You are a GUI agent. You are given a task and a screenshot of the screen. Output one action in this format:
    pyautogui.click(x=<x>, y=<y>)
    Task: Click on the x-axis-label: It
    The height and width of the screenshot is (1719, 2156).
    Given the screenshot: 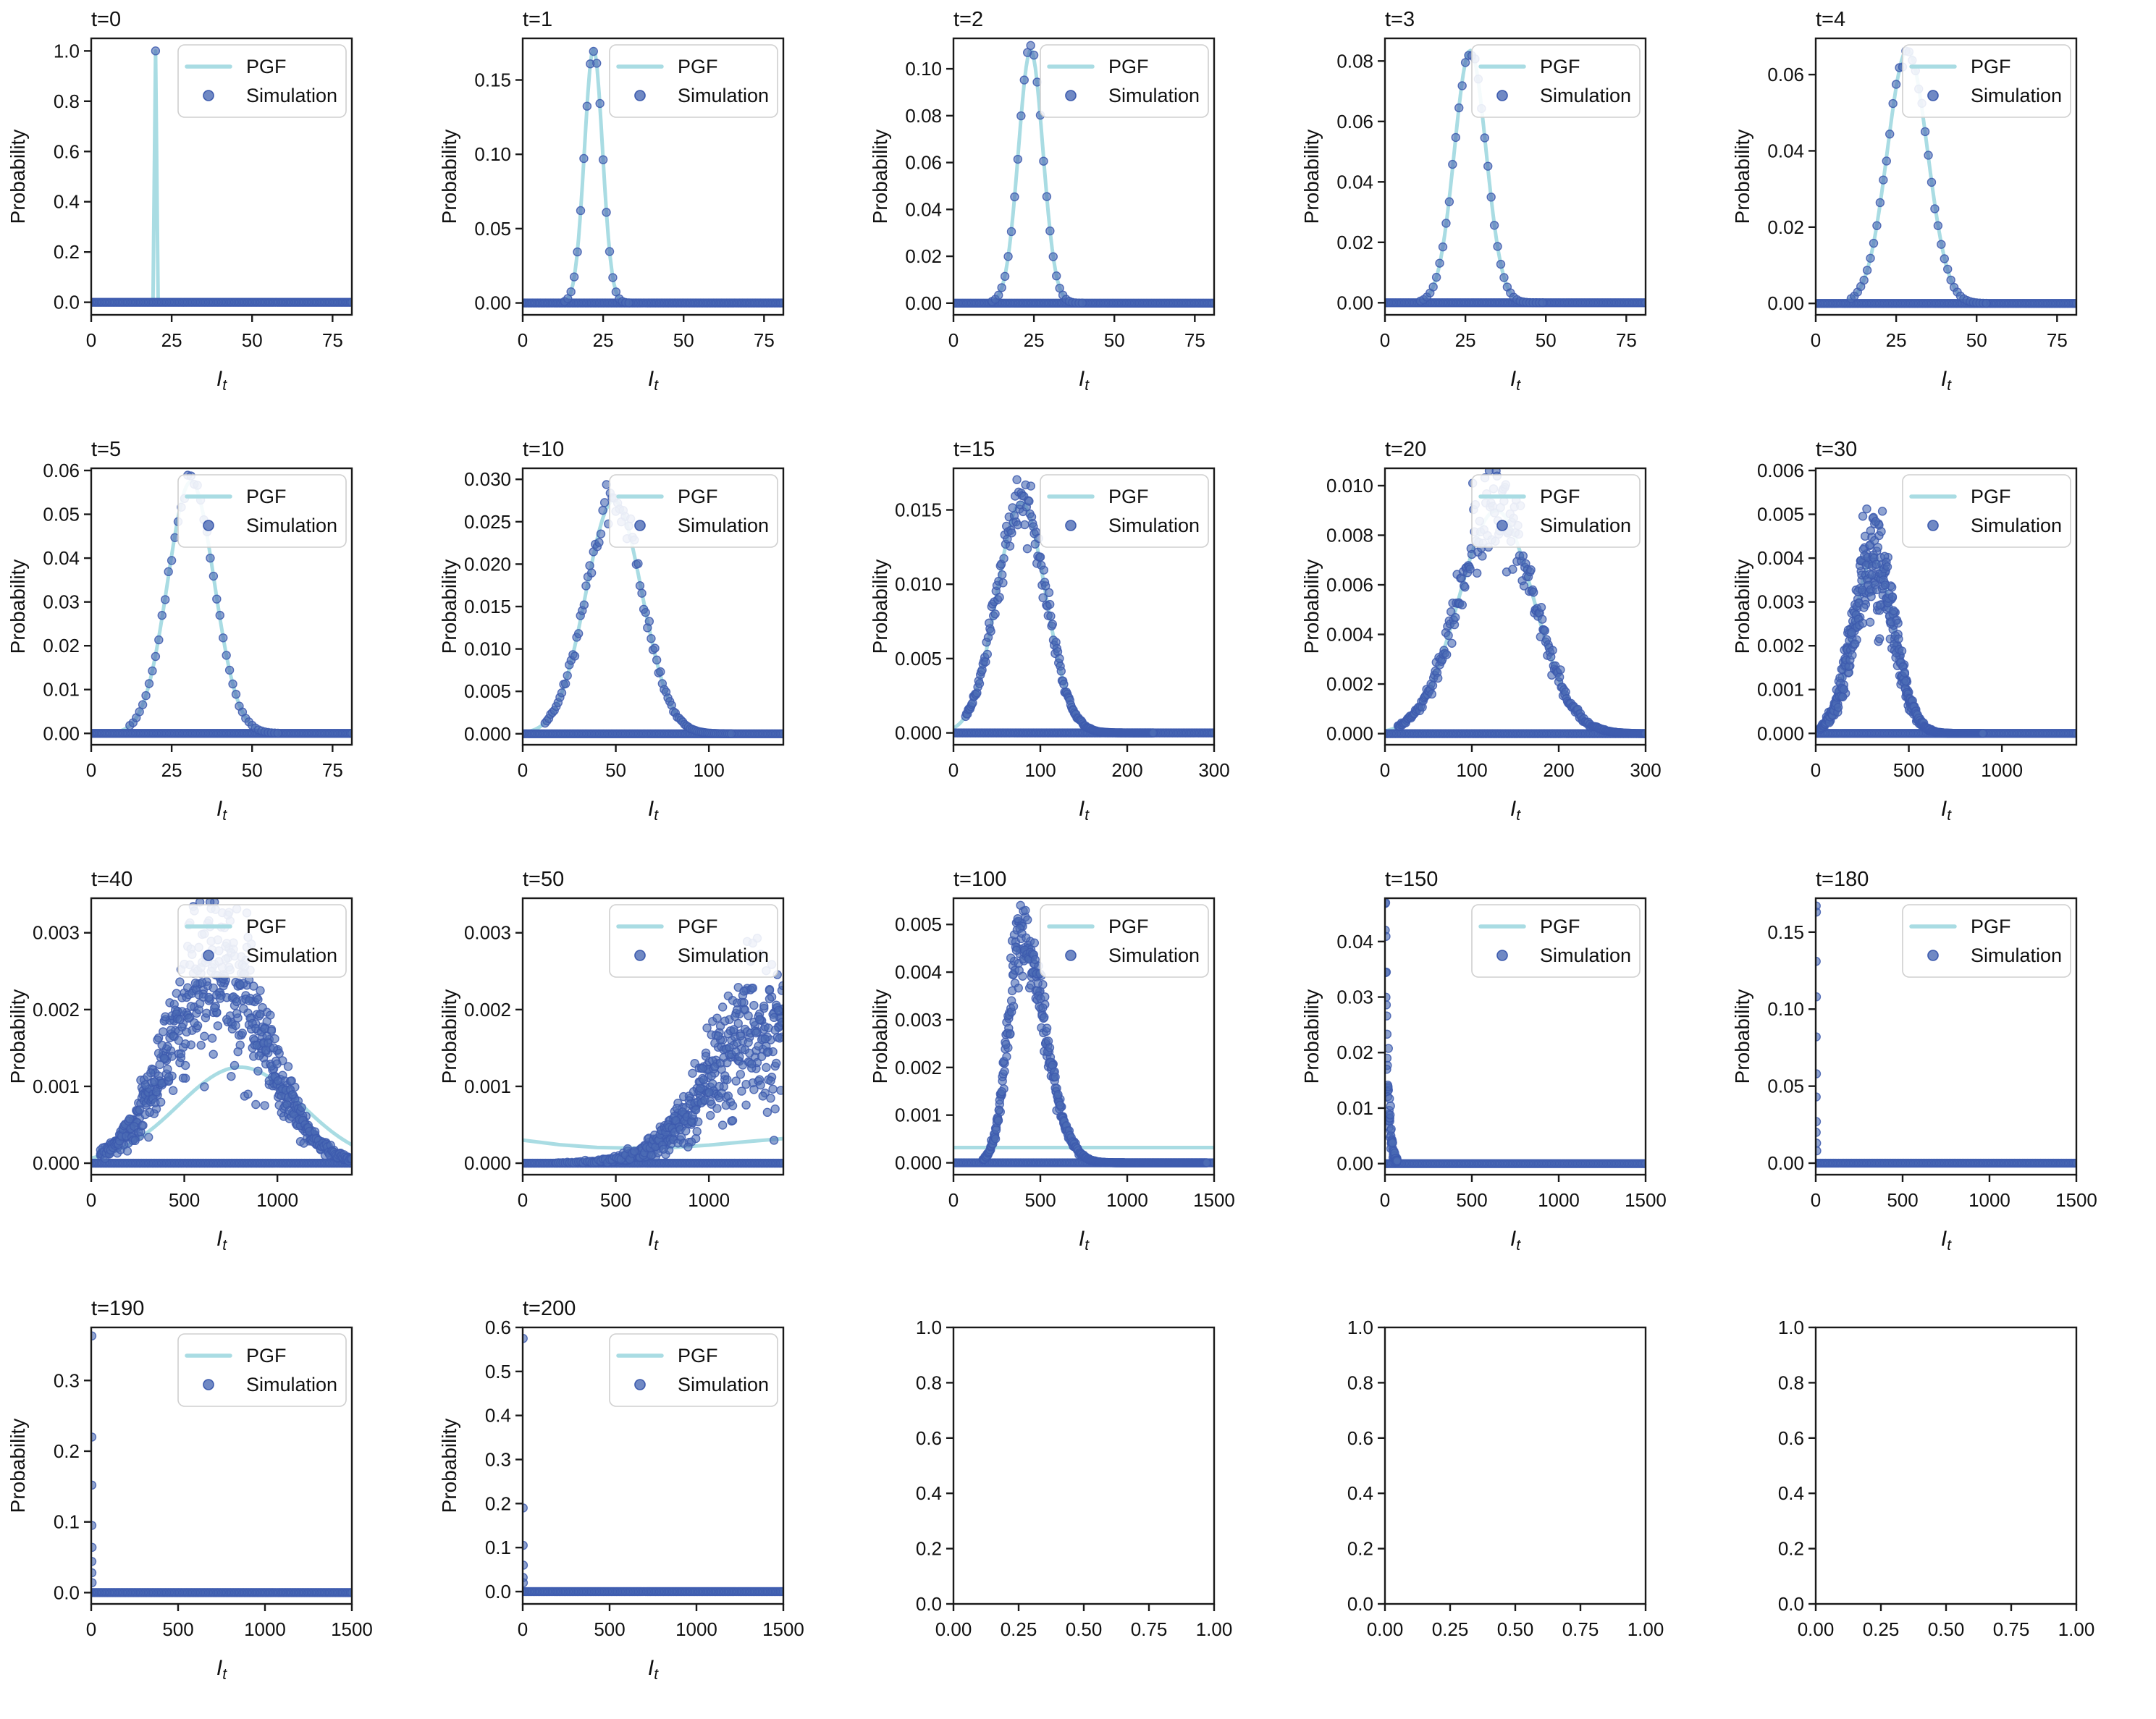 What is the action you would take?
    pyautogui.click(x=1946, y=810)
    